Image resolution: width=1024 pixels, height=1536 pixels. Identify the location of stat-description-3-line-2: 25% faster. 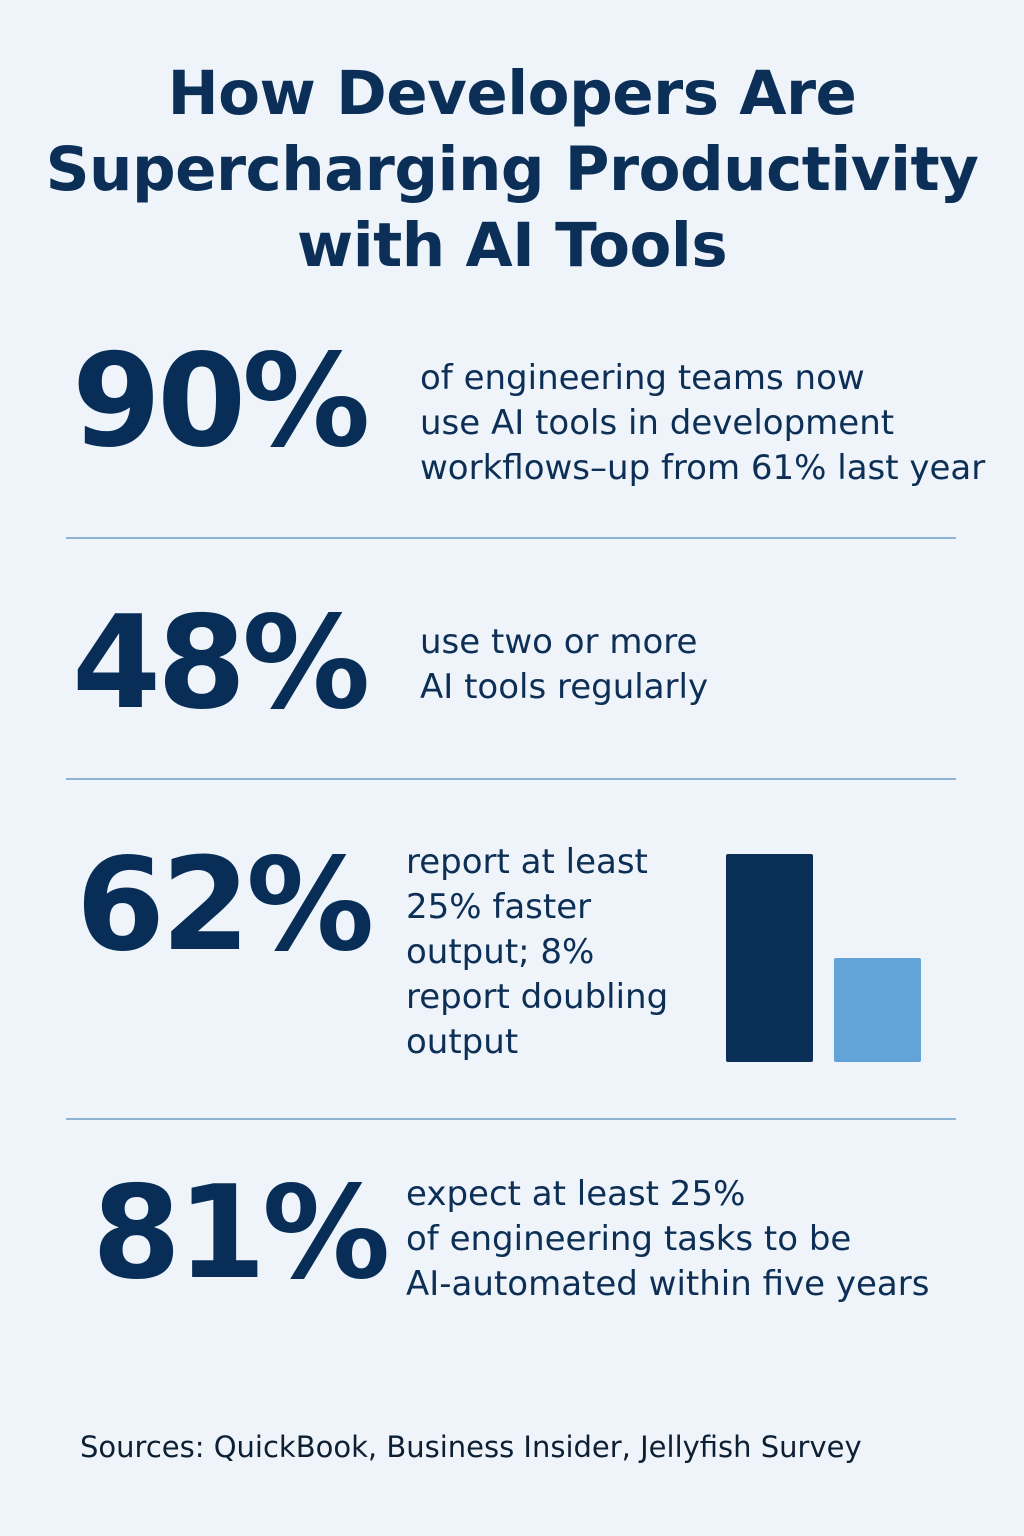
(499, 907).